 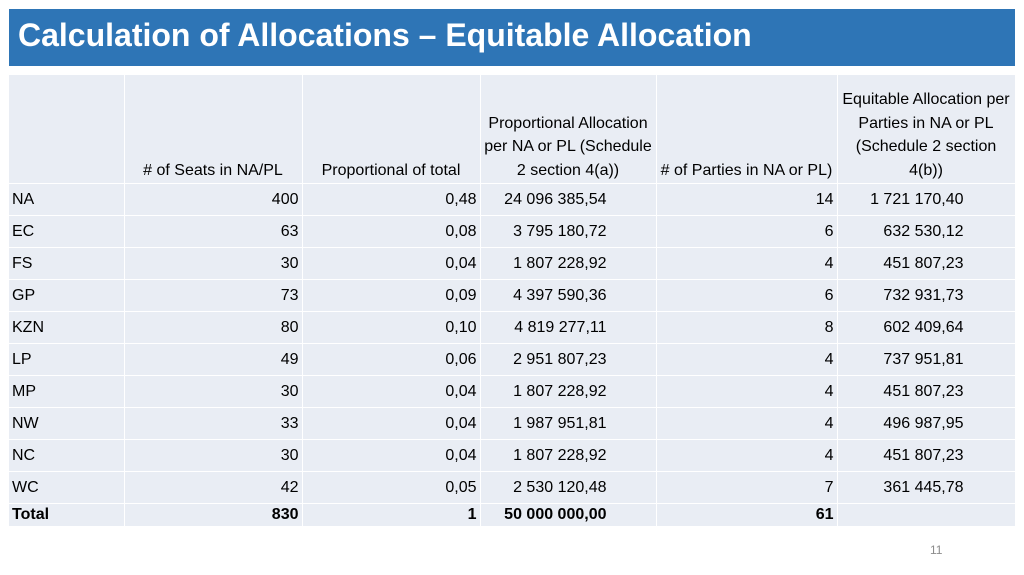 What do you see at coordinates (512, 263) in the screenshot?
I see `table-row: FS 30 0,04 1 807 228,92 4 451 807,23` at bounding box center [512, 263].